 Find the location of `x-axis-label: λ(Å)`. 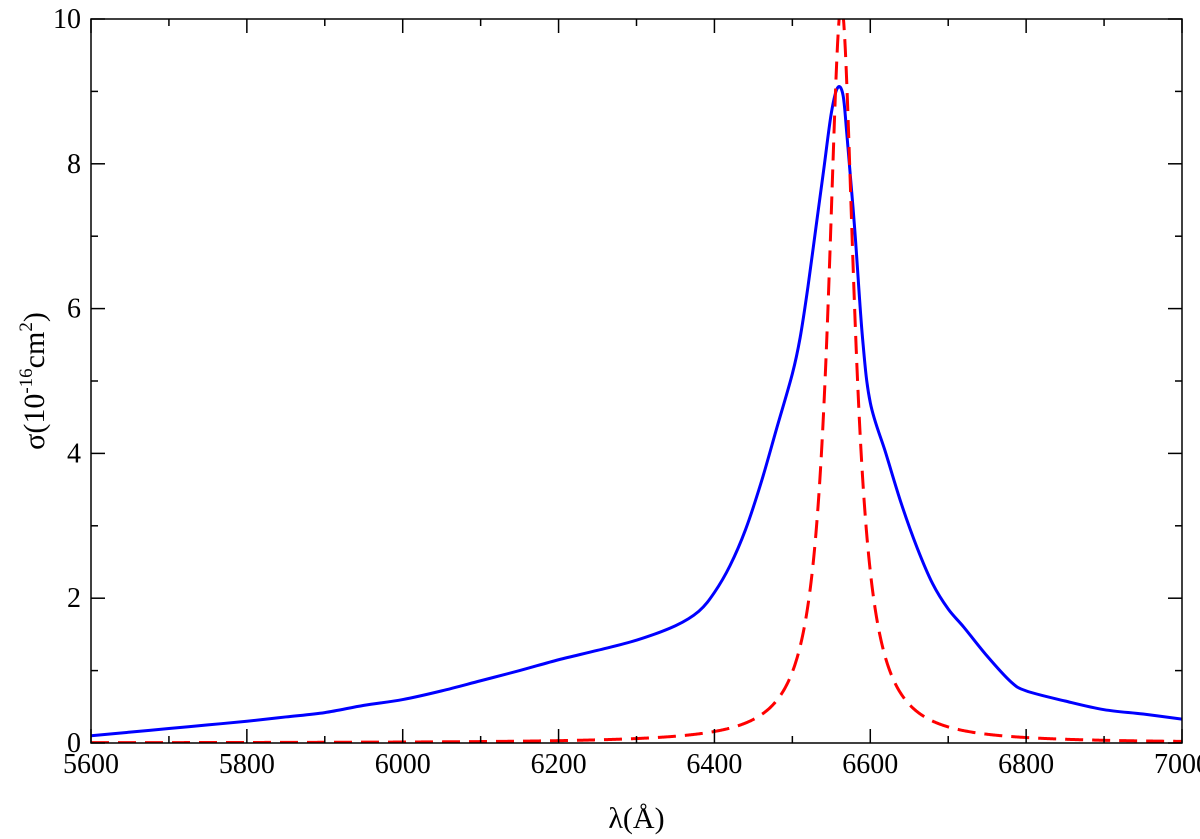

x-axis-label: λ(Å) is located at coordinates (636, 818).